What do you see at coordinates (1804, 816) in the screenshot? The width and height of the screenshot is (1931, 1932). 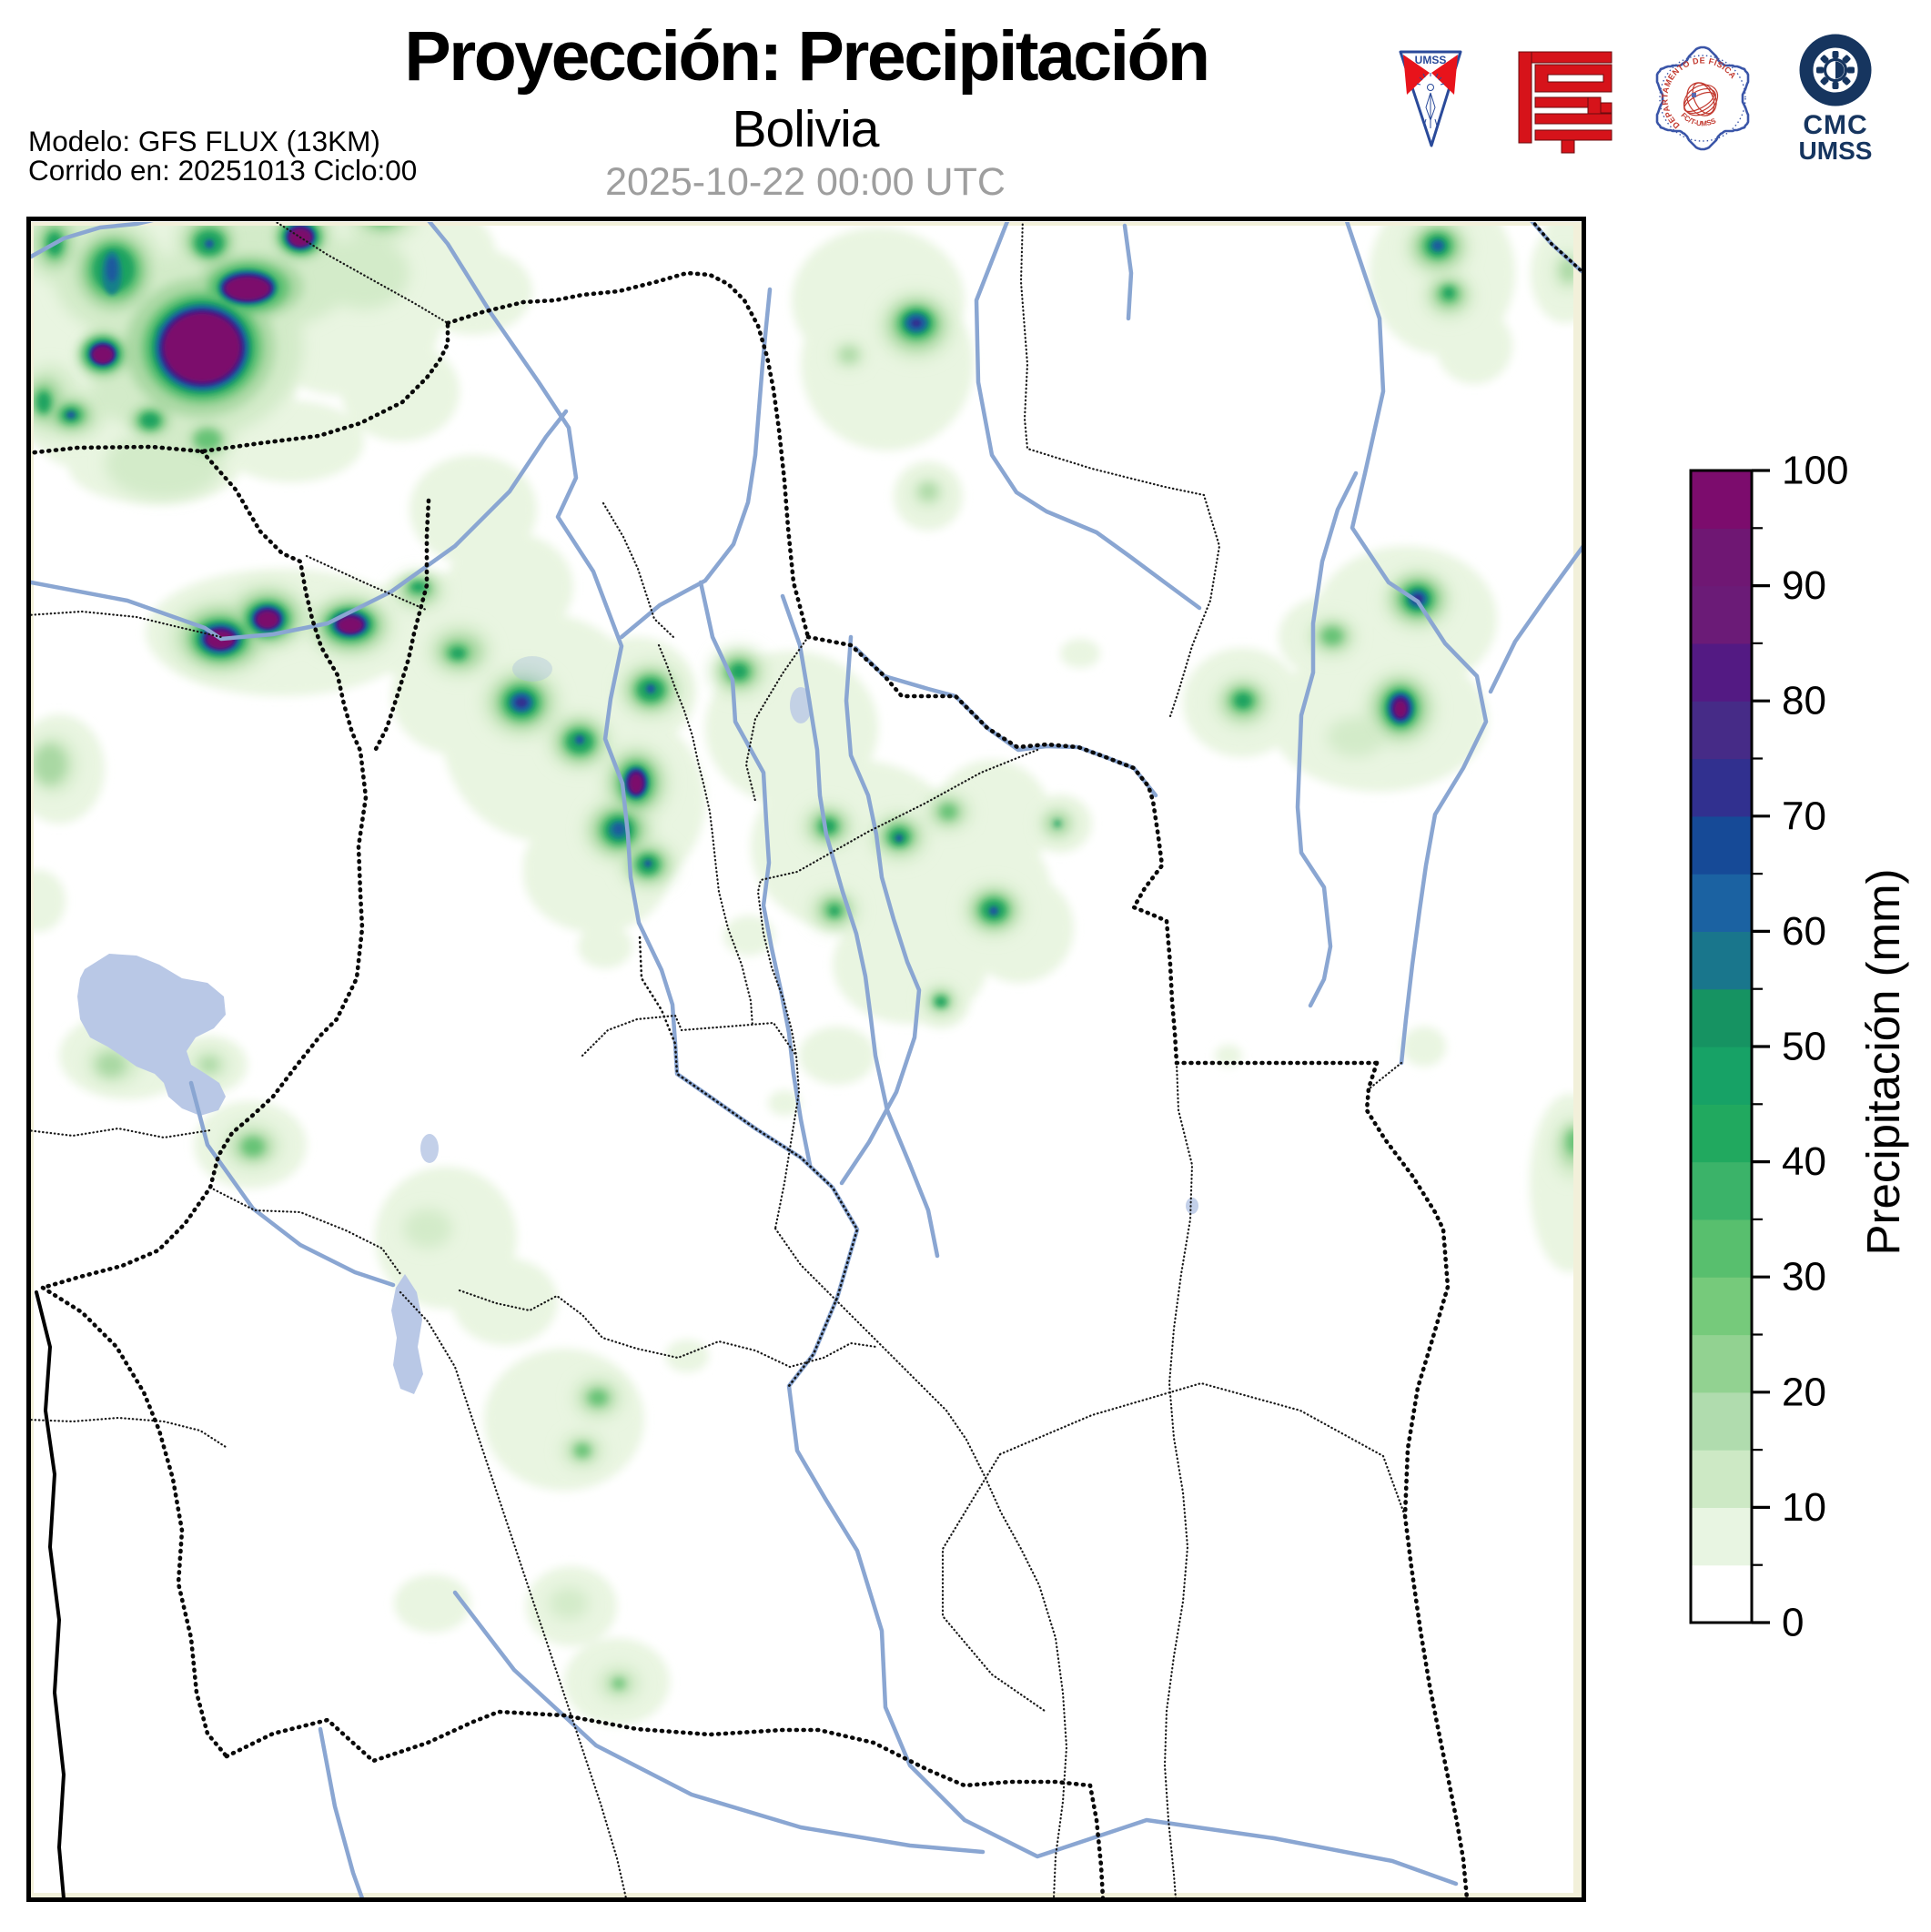 I see `svg-text: 70` at bounding box center [1804, 816].